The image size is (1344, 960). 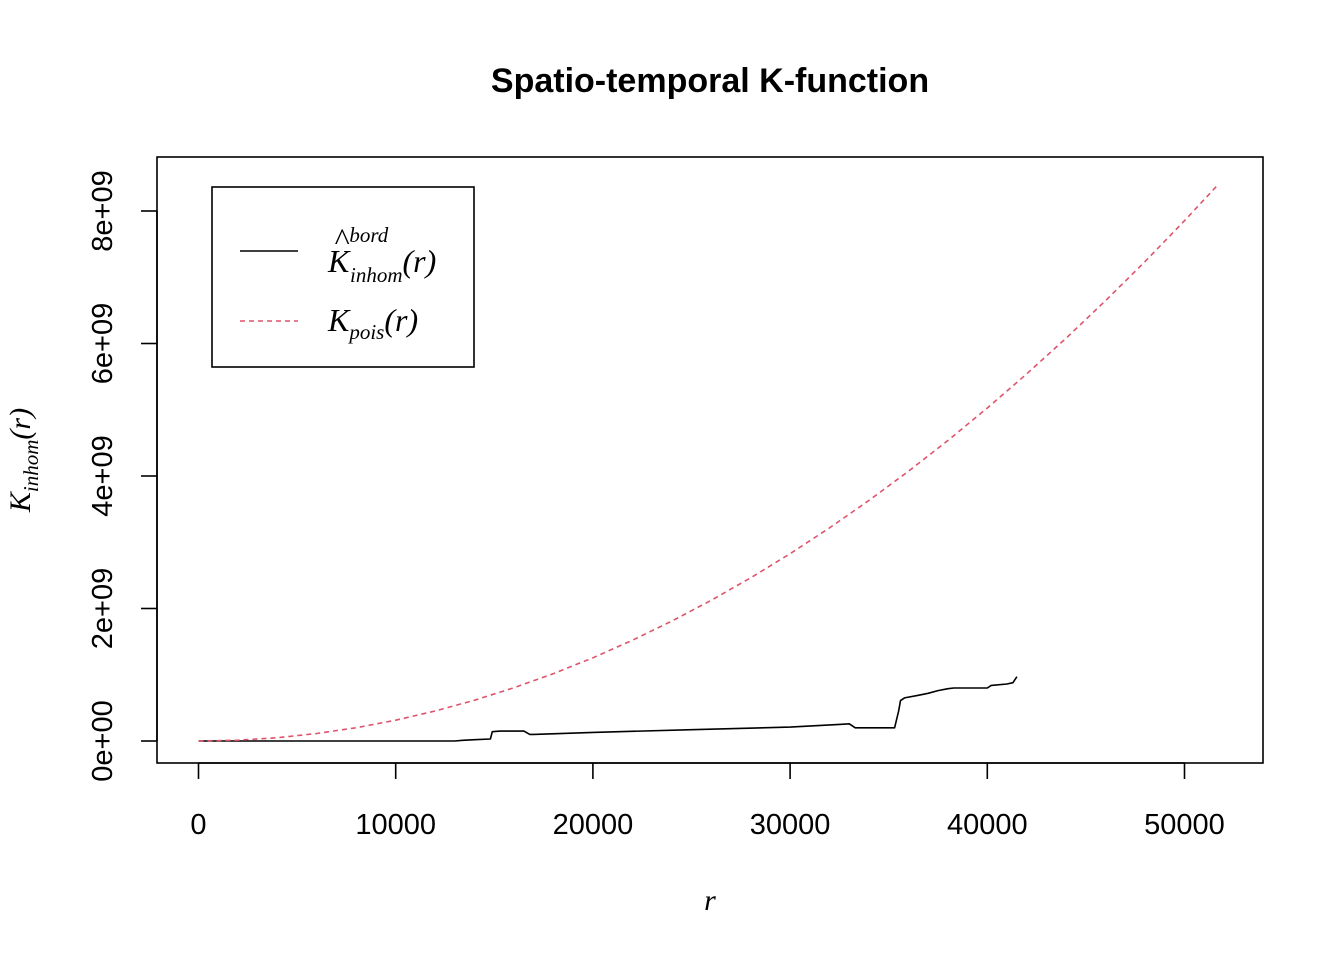 I want to click on y-tick-label: 8e+09, so click(x=103, y=210).